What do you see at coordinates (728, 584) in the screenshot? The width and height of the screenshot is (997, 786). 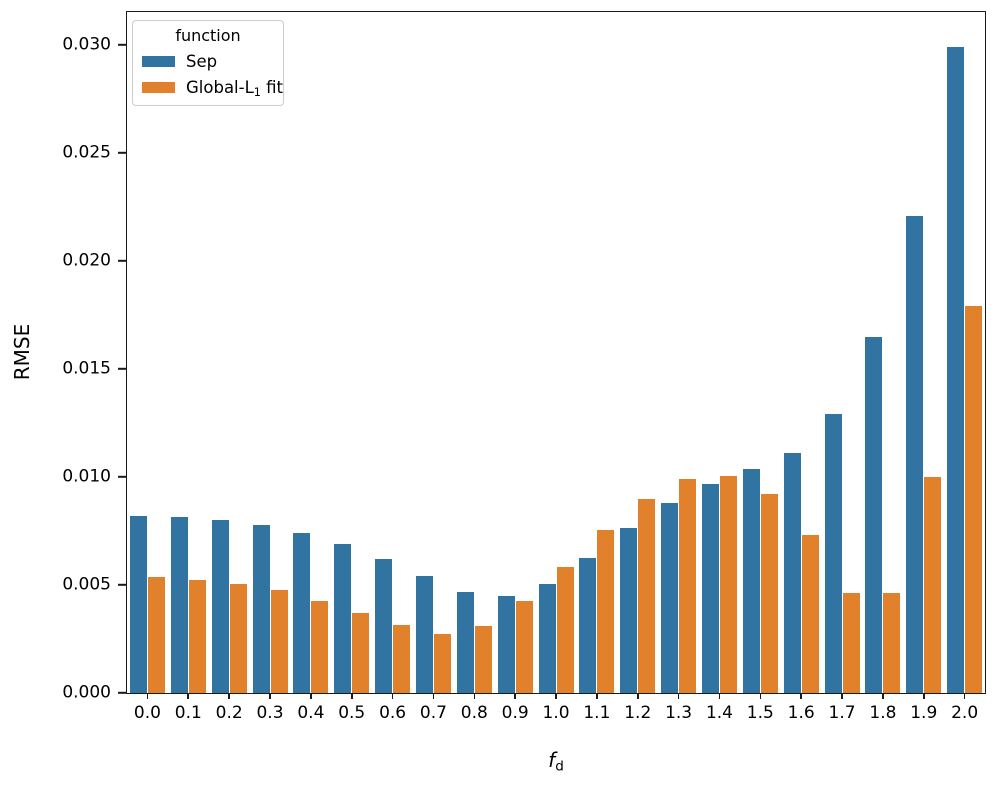 I see `bar-global-l1-fit-1.4` at bounding box center [728, 584].